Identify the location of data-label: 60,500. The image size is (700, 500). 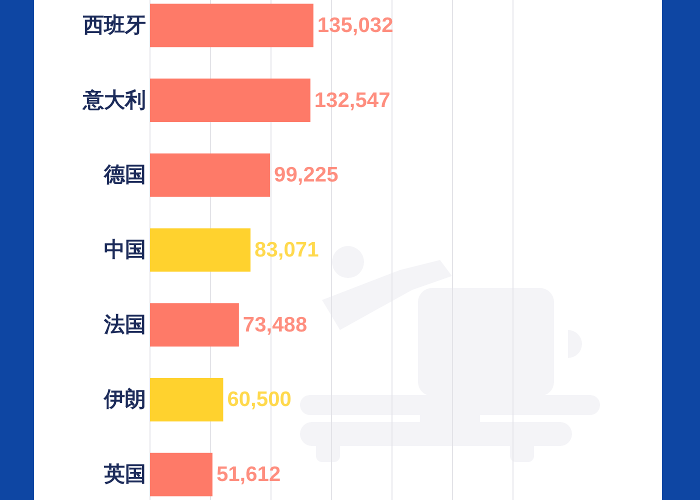
(259, 400).